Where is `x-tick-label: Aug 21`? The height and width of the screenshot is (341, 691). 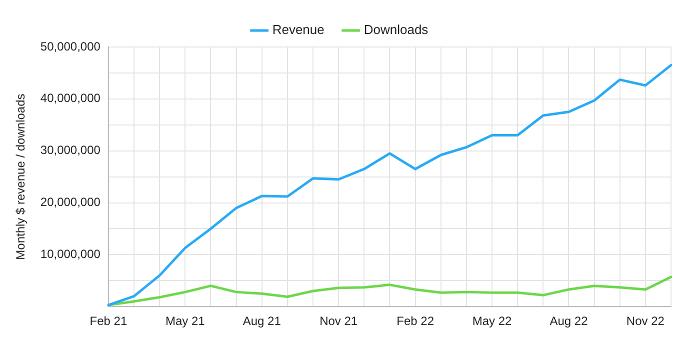
x-tick-label: Aug 21 is located at coordinates (262, 321).